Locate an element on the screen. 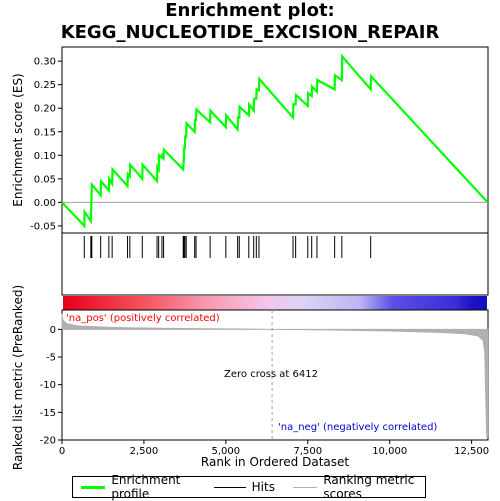  metric-ylabel: Ranked list metric (PreRanked) is located at coordinates (18, 377).